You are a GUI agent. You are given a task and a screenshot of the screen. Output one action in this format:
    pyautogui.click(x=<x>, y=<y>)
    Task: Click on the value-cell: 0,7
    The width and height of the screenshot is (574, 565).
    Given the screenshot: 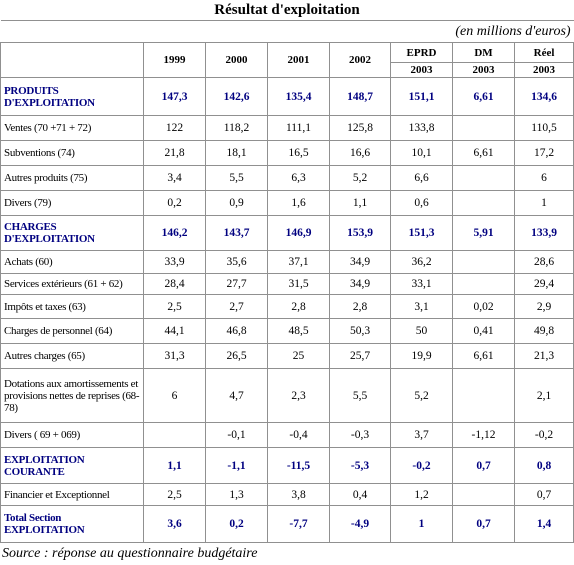 What is the action you would take?
    pyautogui.click(x=483, y=524)
    